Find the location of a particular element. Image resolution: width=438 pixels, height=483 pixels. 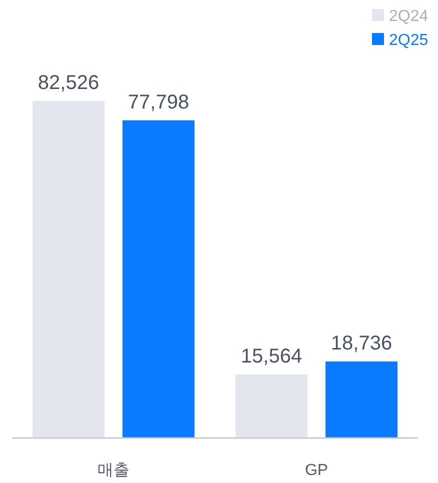

x-tick-label: GP is located at coordinates (316, 470).